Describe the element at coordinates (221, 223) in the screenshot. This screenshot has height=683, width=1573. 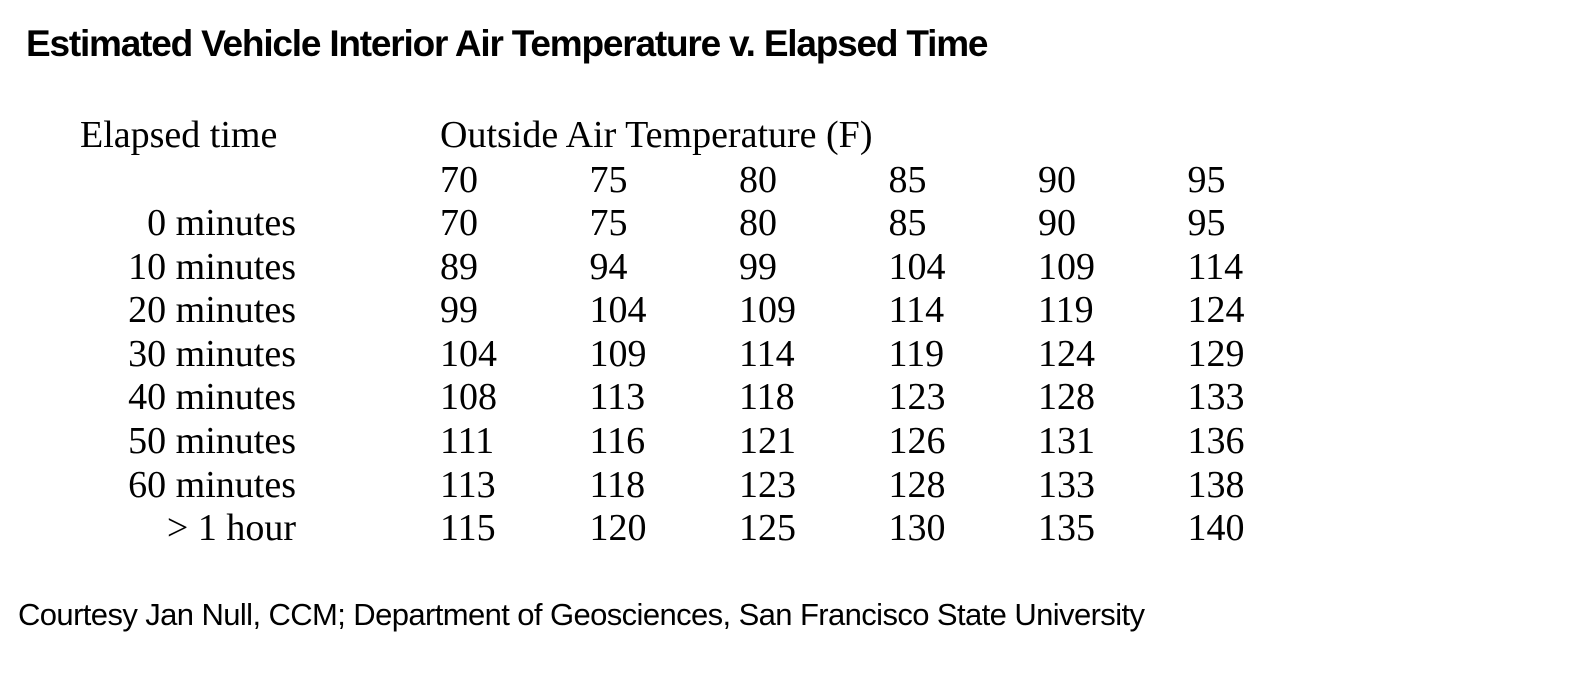
I see `row-label: 0 minutes` at that location.